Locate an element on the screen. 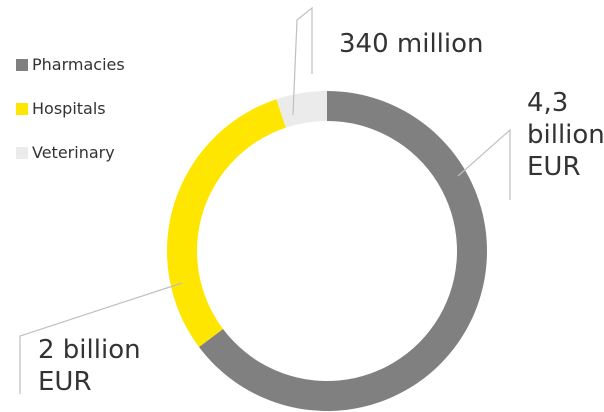  leader-line-hospitals is located at coordinates (101, 338).